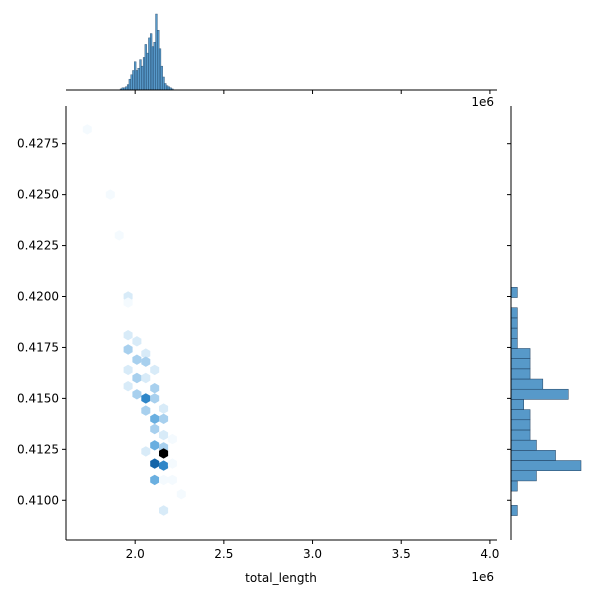 The image size is (600, 600). What do you see at coordinates (38, 144) in the screenshot?
I see `y-tick-label: 0.4275` at bounding box center [38, 144].